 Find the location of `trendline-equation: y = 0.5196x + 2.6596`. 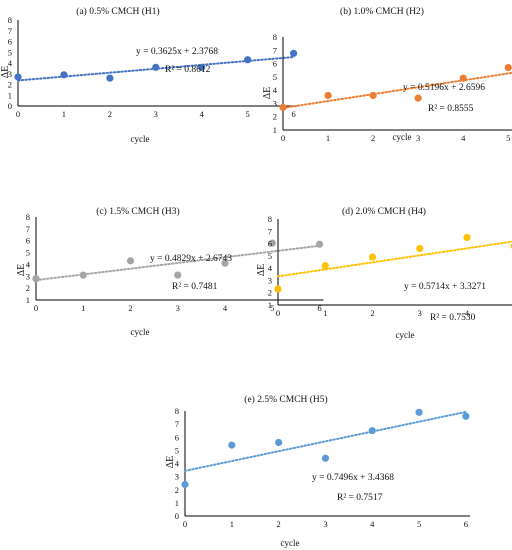

trendline-equation: y = 0.5196x + 2.6596 is located at coordinates (444, 88).